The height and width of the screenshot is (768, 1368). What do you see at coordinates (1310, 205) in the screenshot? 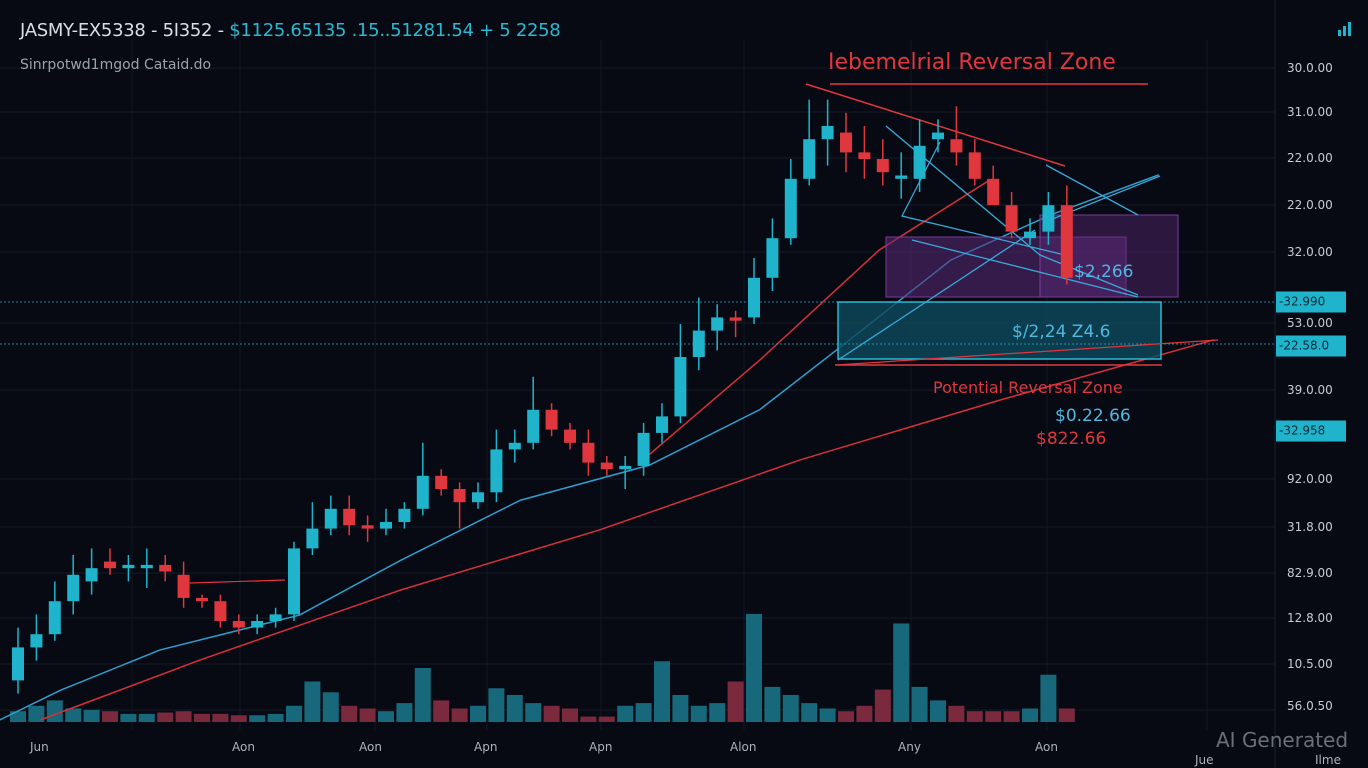
I see `y-tick-label: 22.0.00` at bounding box center [1310, 205].